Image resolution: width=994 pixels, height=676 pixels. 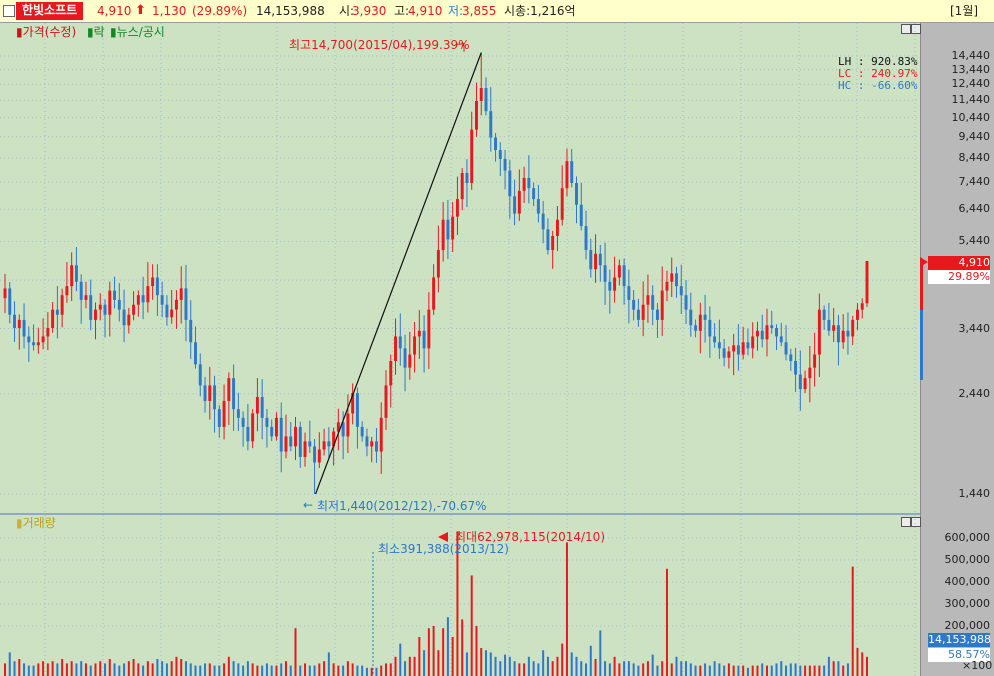 I want to click on volume-axis-tick-label: 300,000, so click(x=967, y=603).